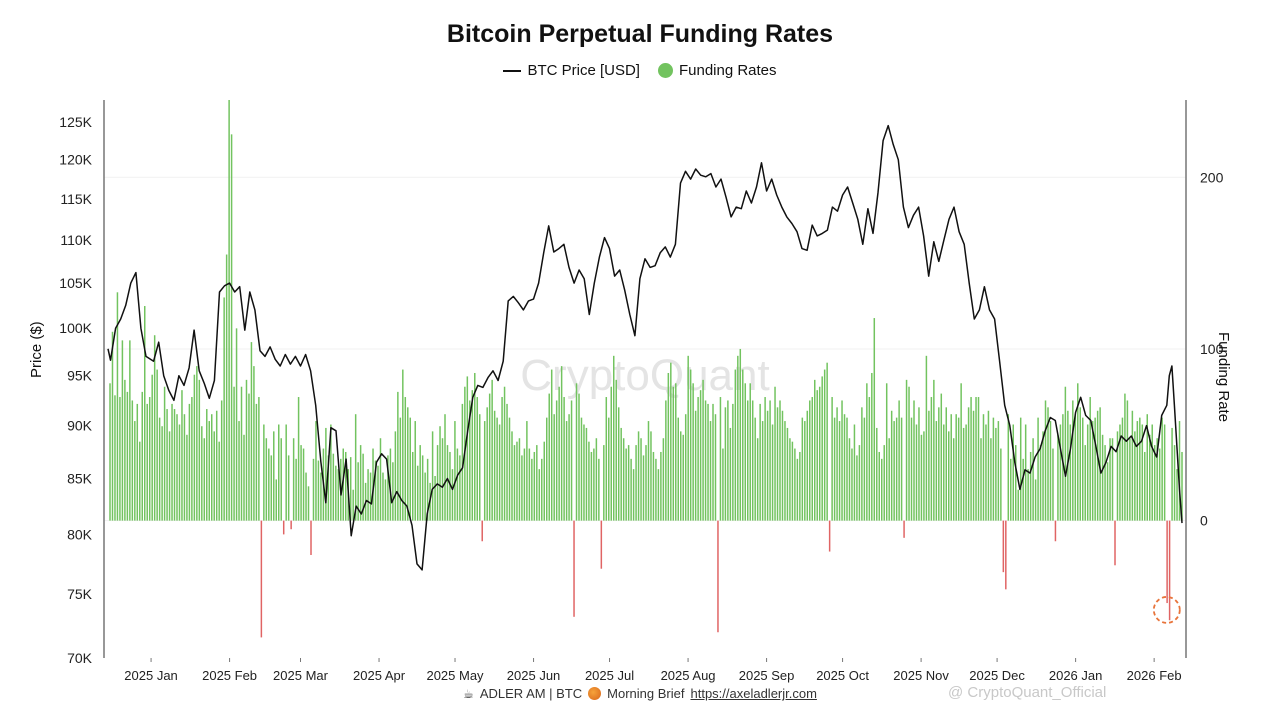 This screenshot has height=720, width=1280. What do you see at coordinates (36, 349) in the screenshot?
I see `y-axis-left-label: Price ($)` at bounding box center [36, 349].